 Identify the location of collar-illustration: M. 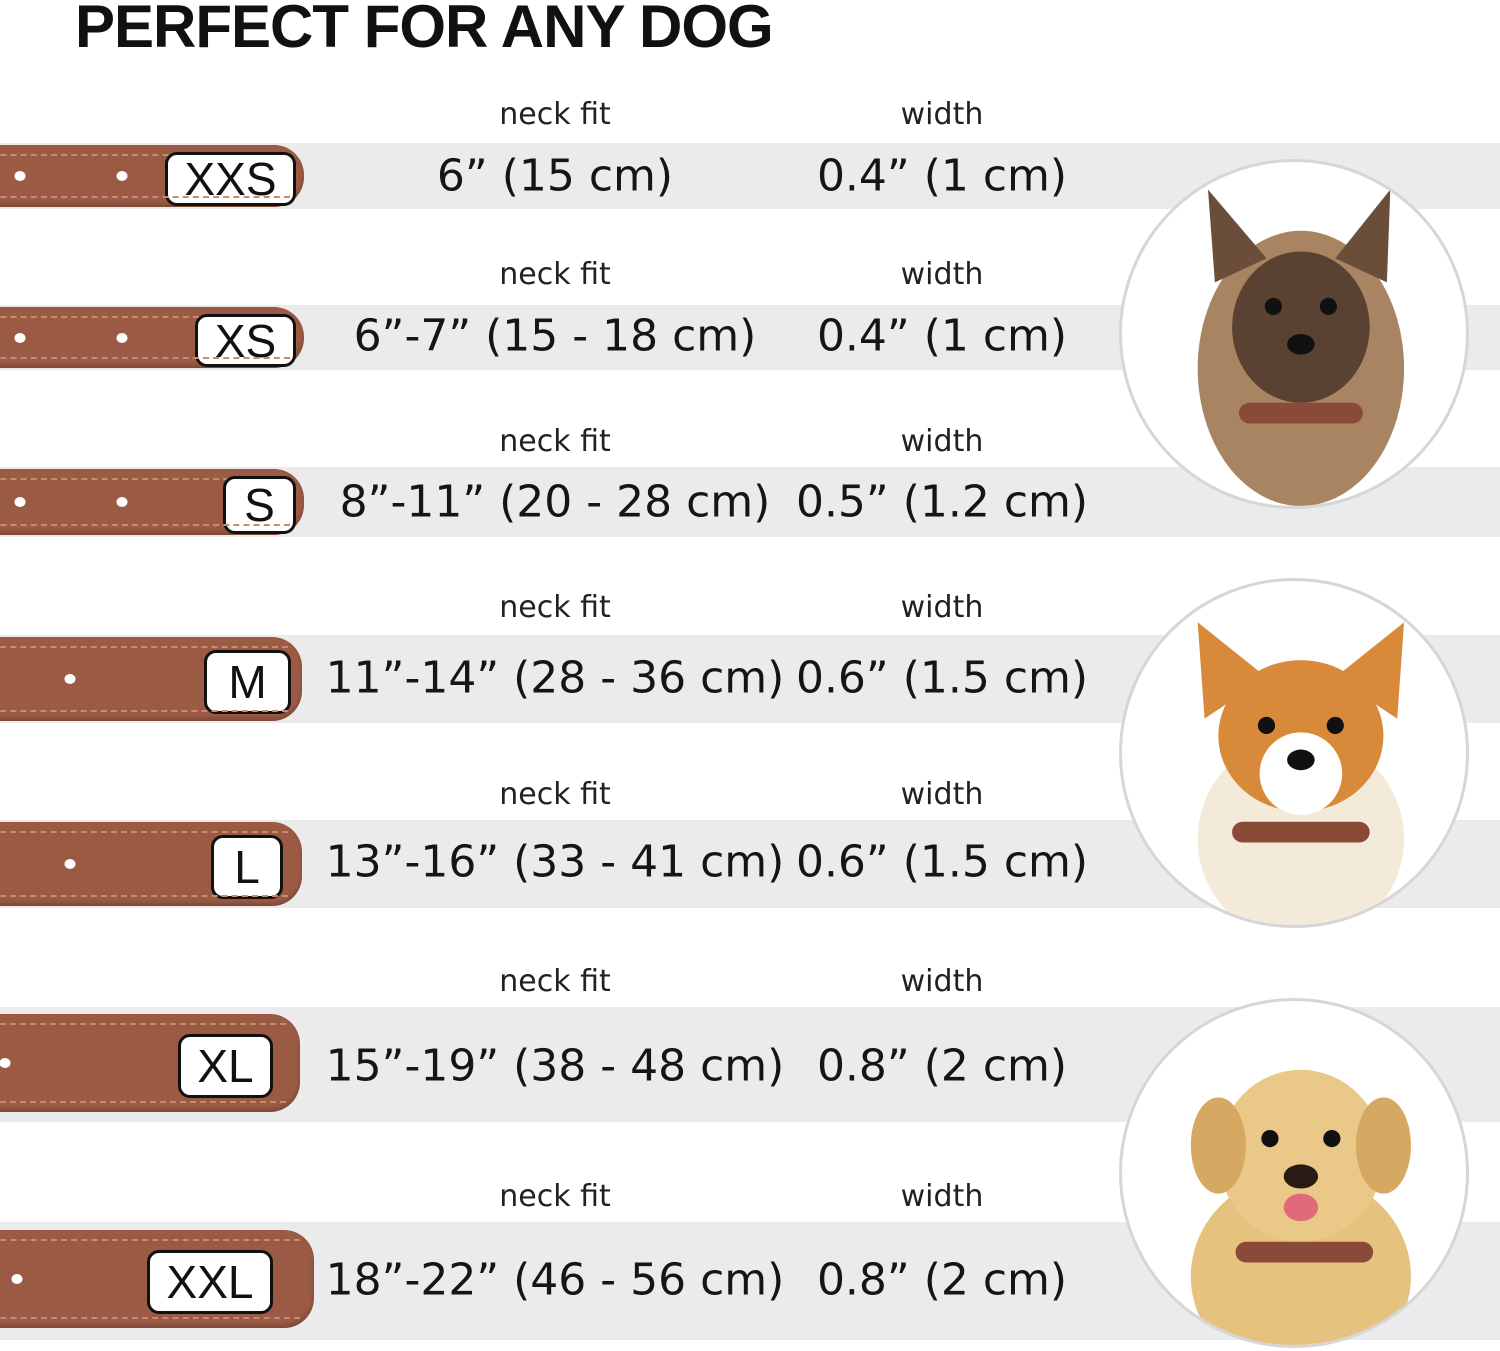
(151, 679).